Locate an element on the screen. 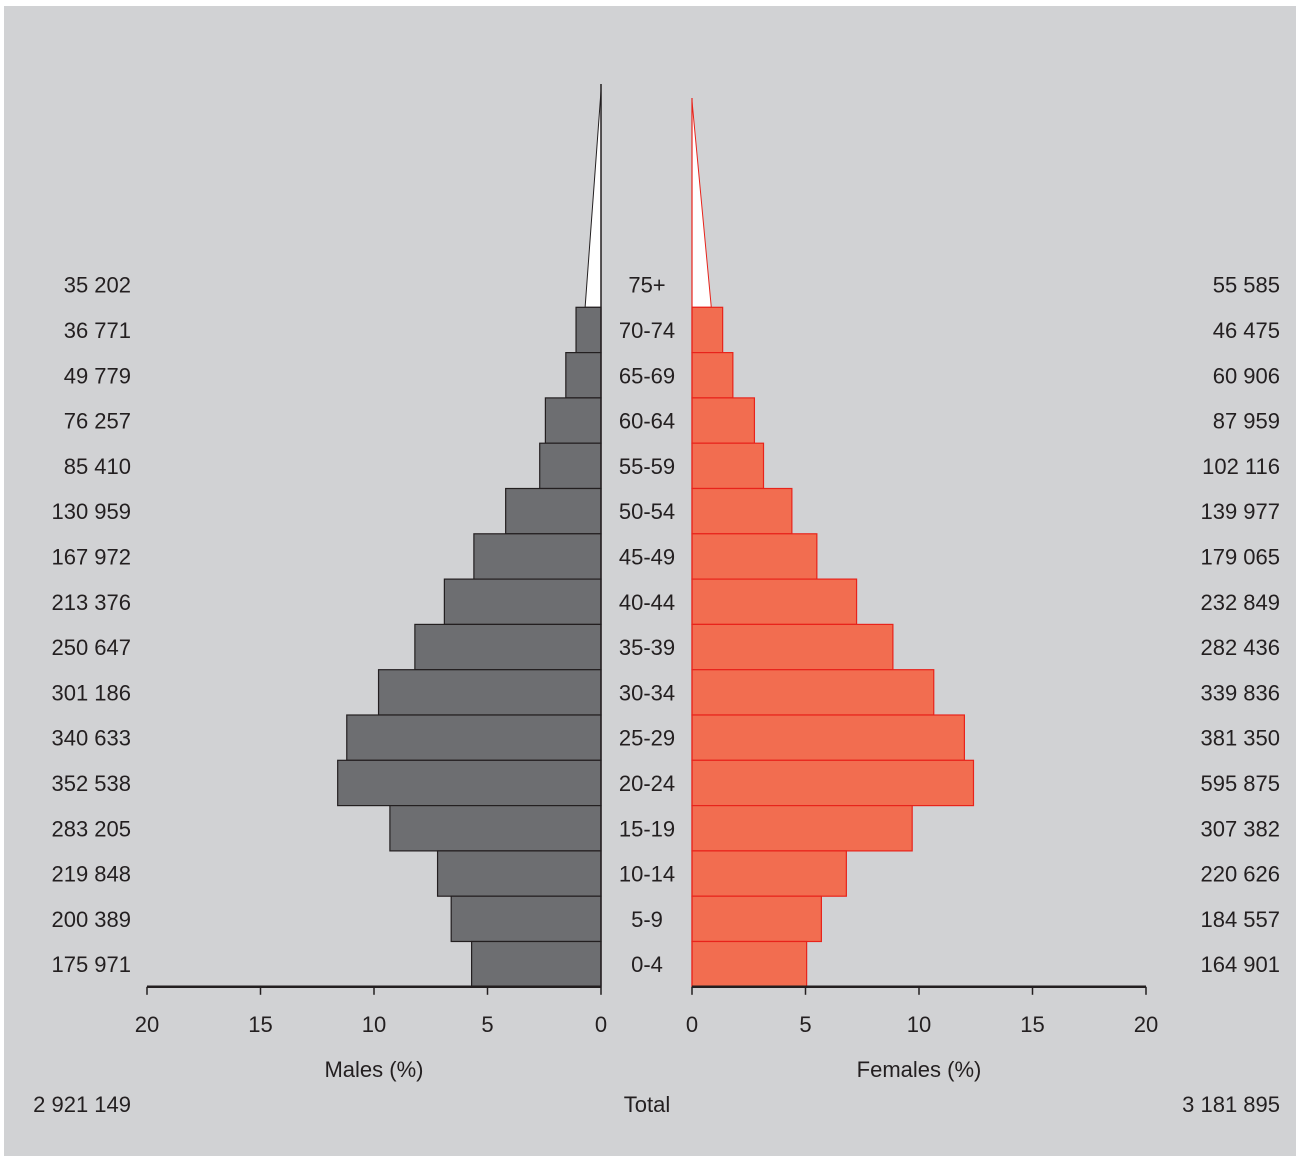  female-axis-title: Females (%) is located at coordinates (919, 1069).